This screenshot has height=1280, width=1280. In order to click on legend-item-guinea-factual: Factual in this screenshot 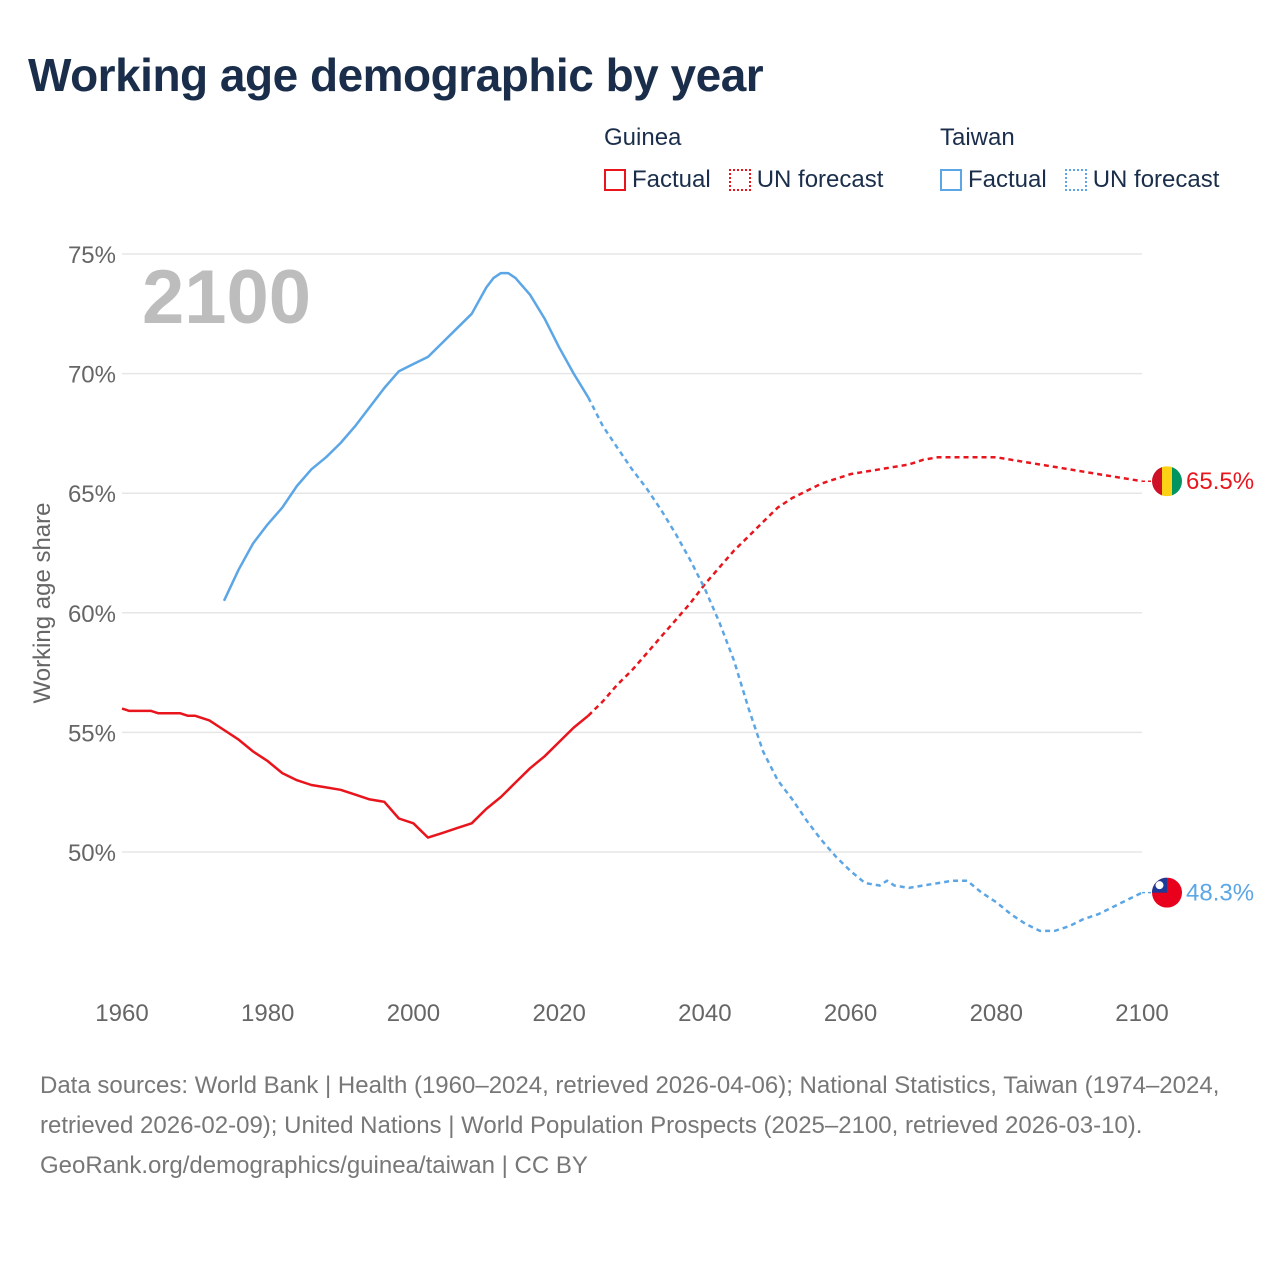, I will do `click(657, 180)`.